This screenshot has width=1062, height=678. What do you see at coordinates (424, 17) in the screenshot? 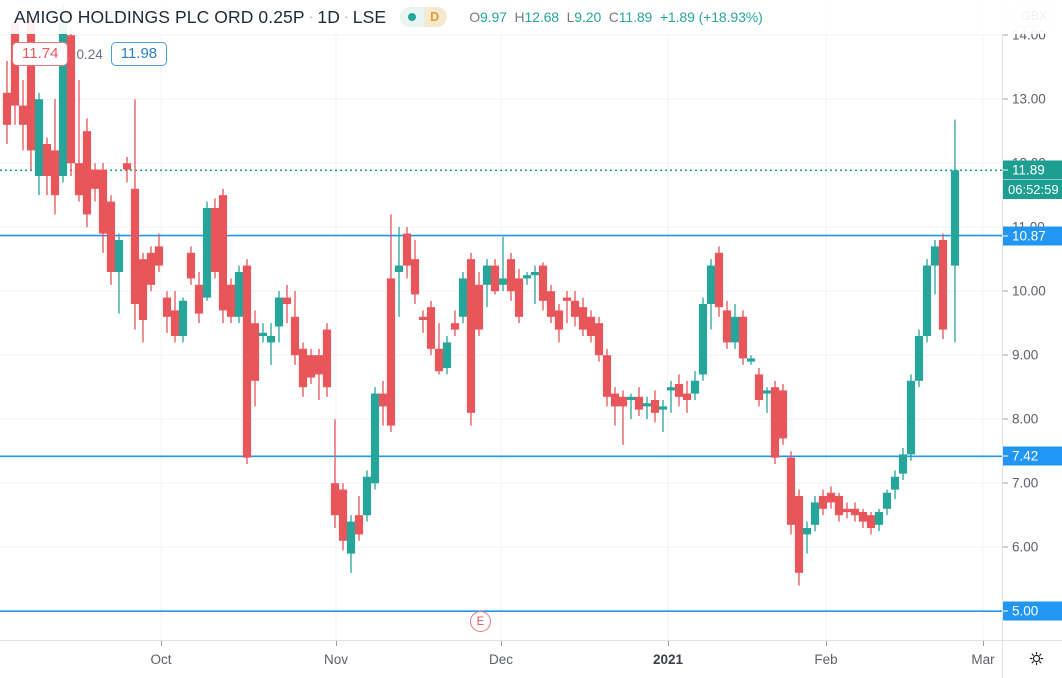
I see `interval-badge: D` at bounding box center [424, 17].